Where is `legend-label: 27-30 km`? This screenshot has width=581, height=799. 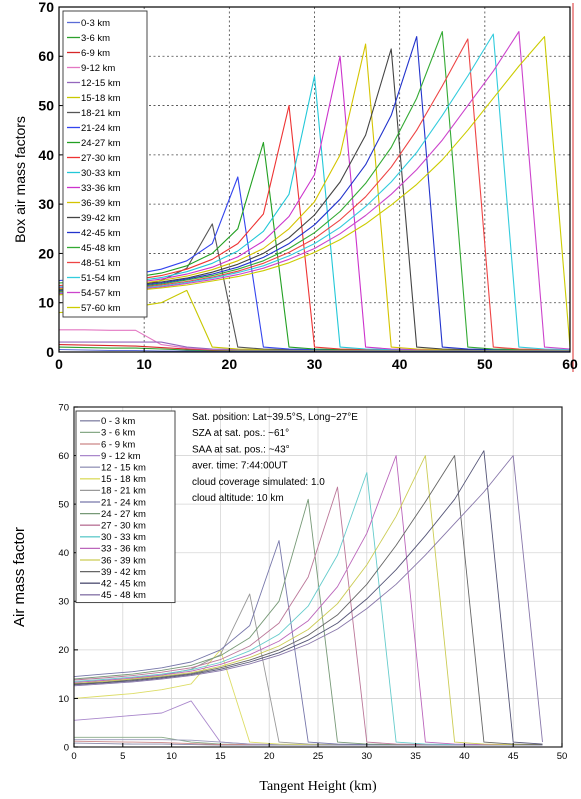 legend-label: 27-30 km is located at coordinates (101, 158).